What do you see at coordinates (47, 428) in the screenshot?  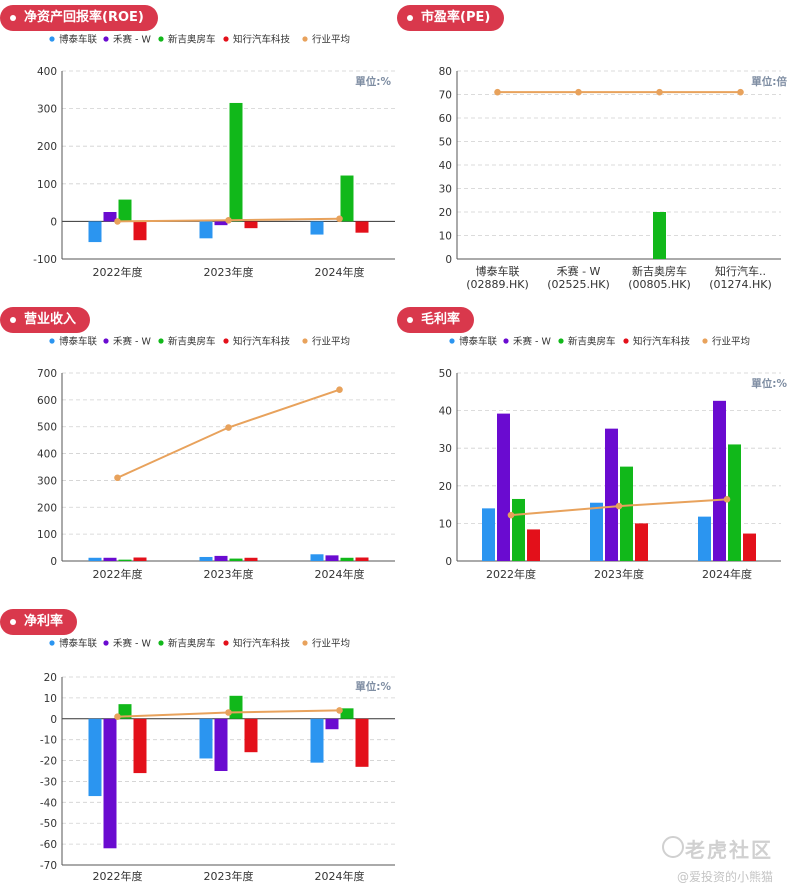 I see `y-tick-label: 500` at bounding box center [47, 428].